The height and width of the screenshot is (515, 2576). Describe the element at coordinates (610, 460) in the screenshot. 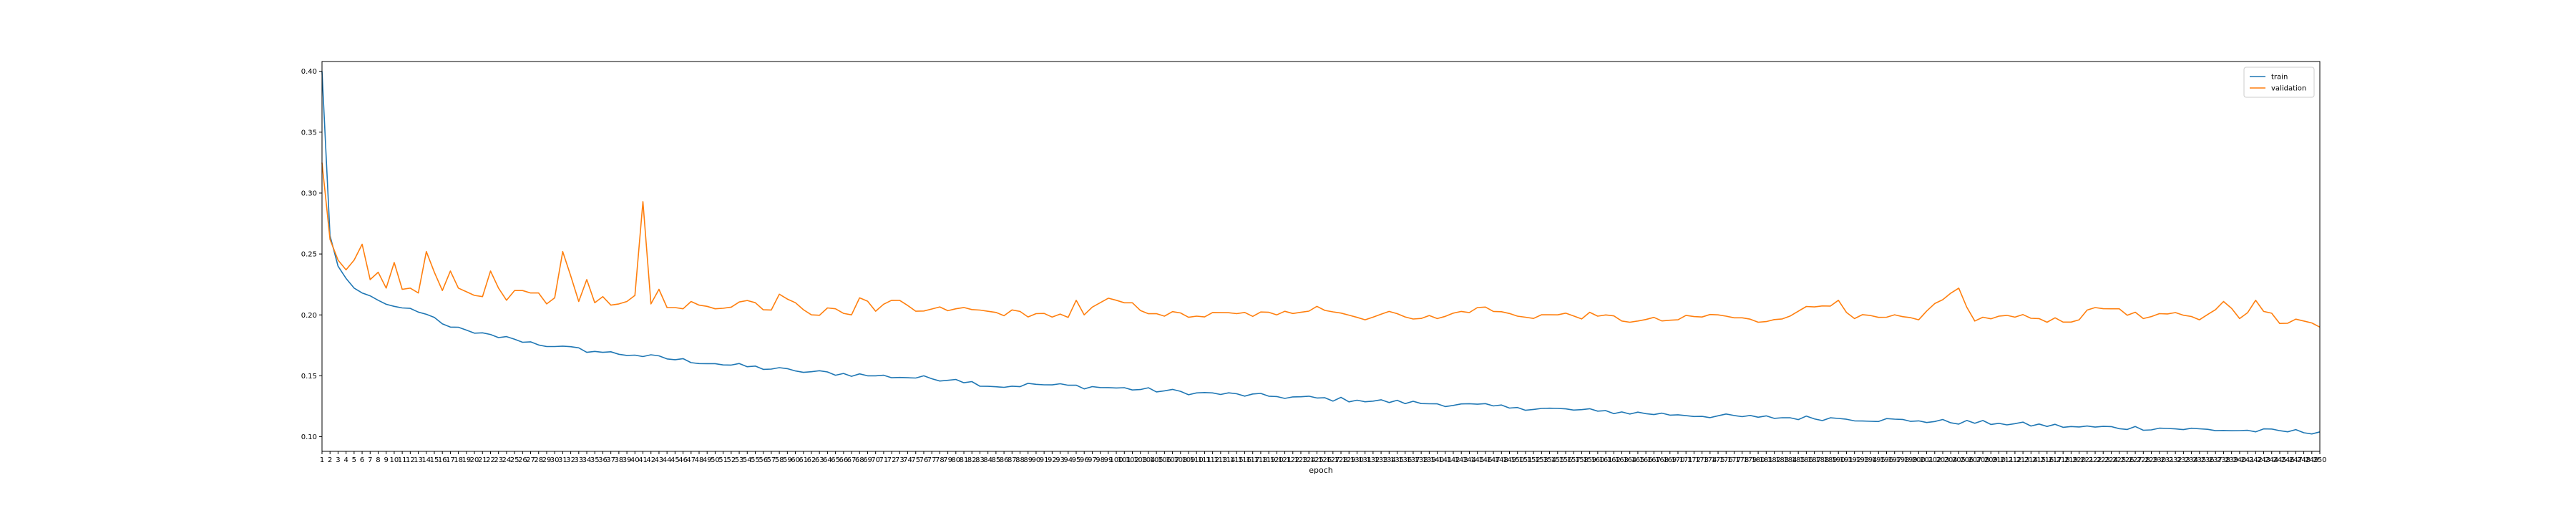

I see `x-tick-label: 37` at that location.